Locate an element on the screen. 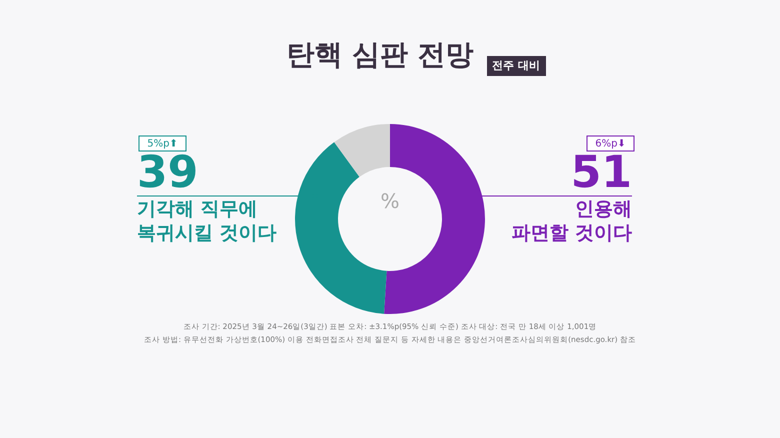  donut-slice is located at coordinates (362, 150).